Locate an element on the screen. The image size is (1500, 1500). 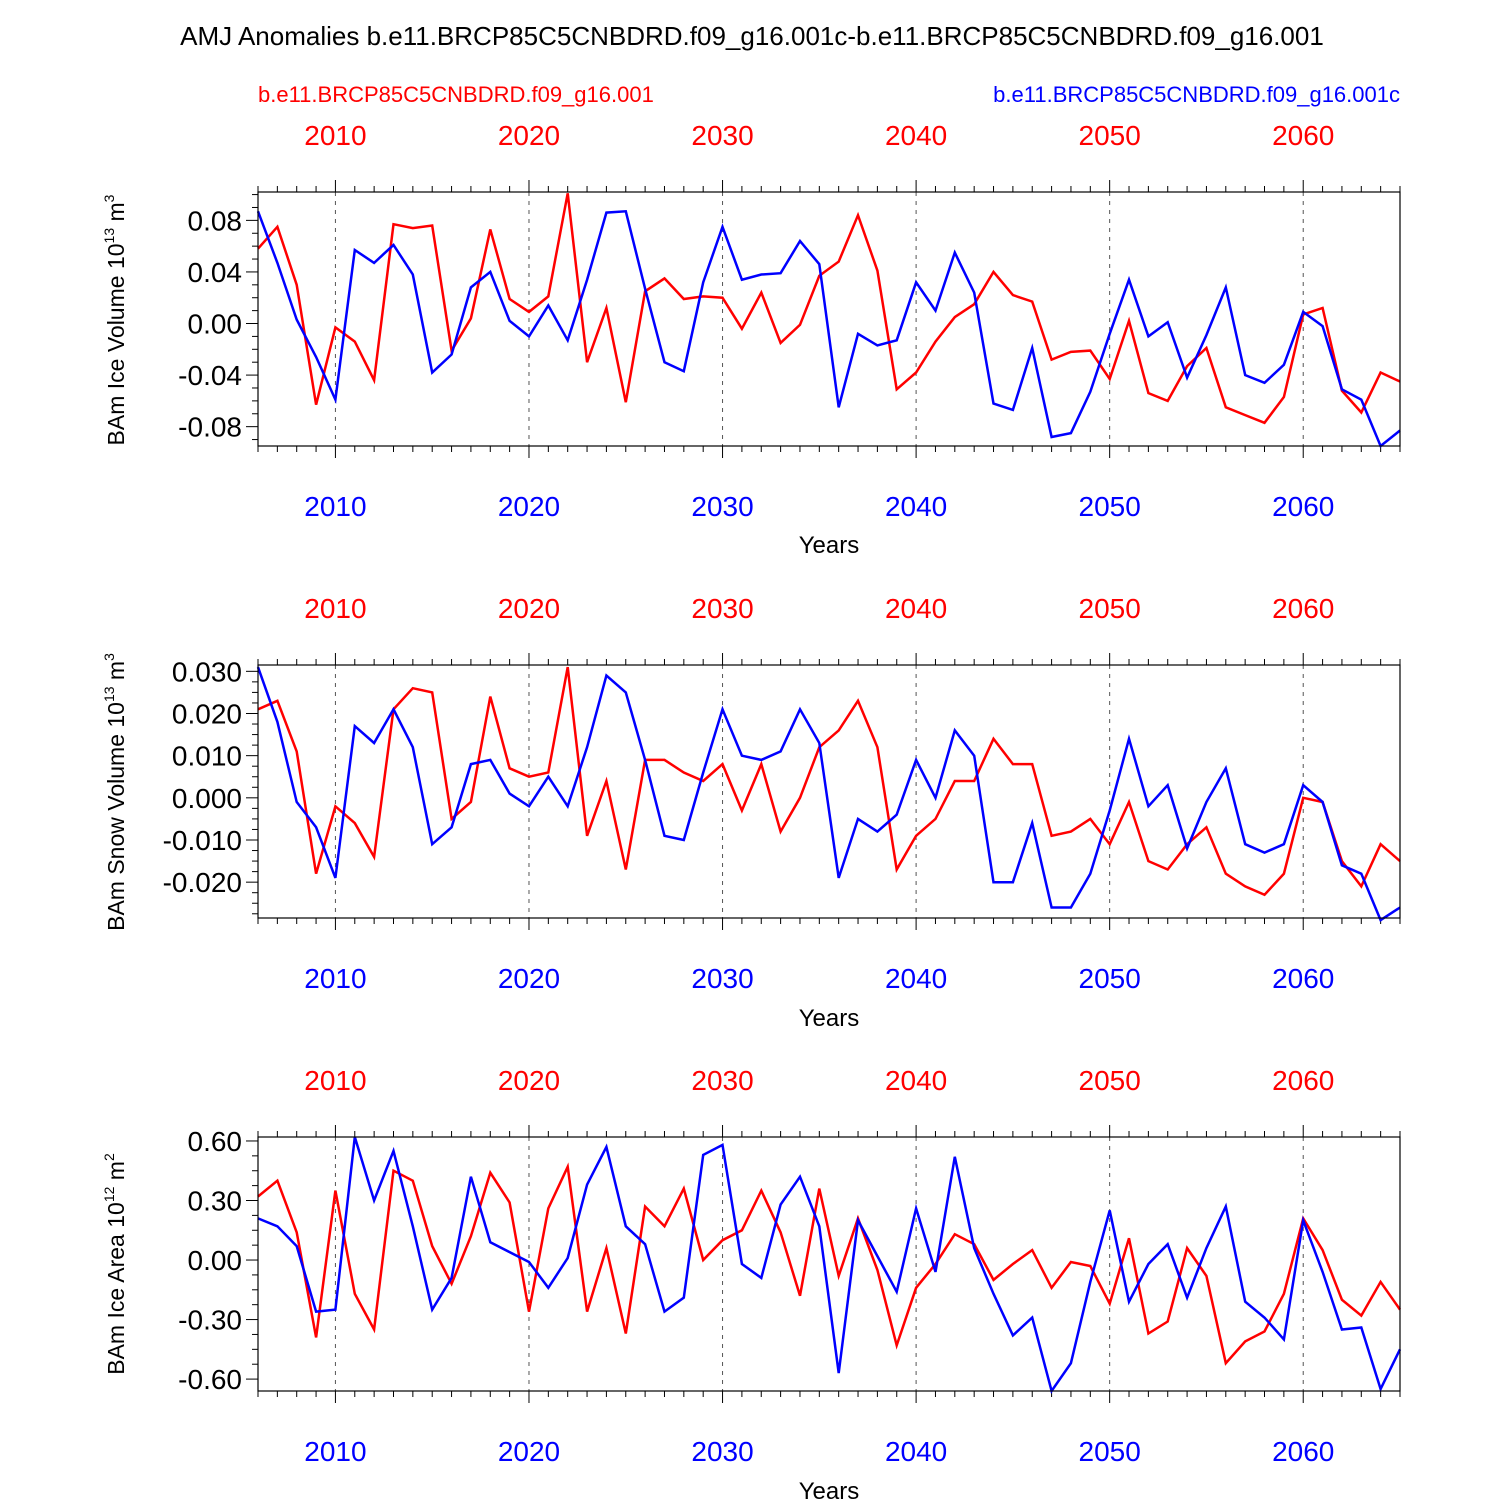
y-axis-label: BAm Snow Volume 1013 m3 is located at coordinates (115, 792).